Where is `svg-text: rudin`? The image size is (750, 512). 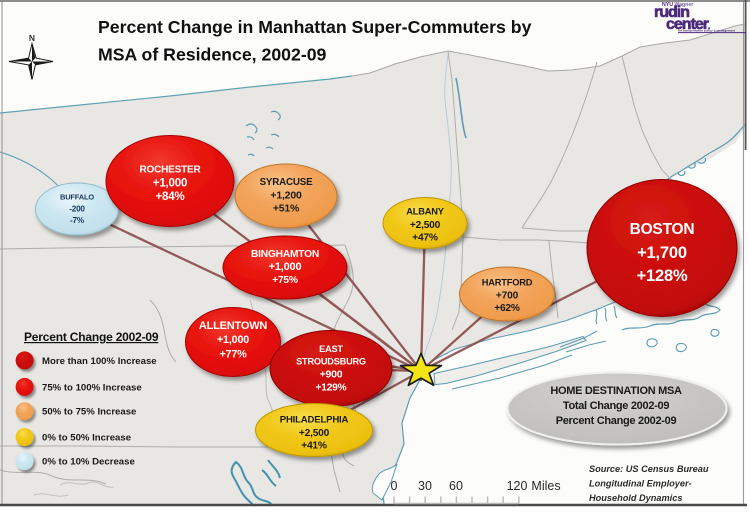 svg-text: rudin is located at coordinates (671, 12).